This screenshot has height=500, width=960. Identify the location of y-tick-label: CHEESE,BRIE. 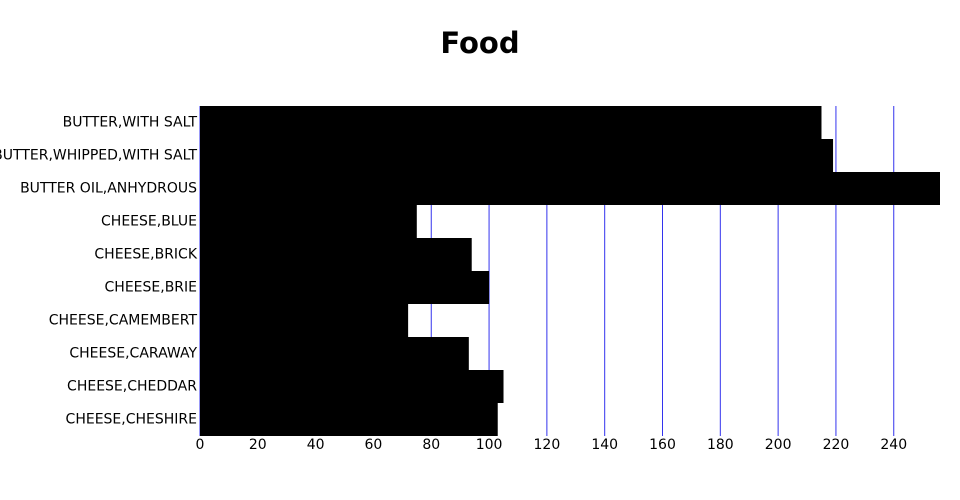
(151, 288).